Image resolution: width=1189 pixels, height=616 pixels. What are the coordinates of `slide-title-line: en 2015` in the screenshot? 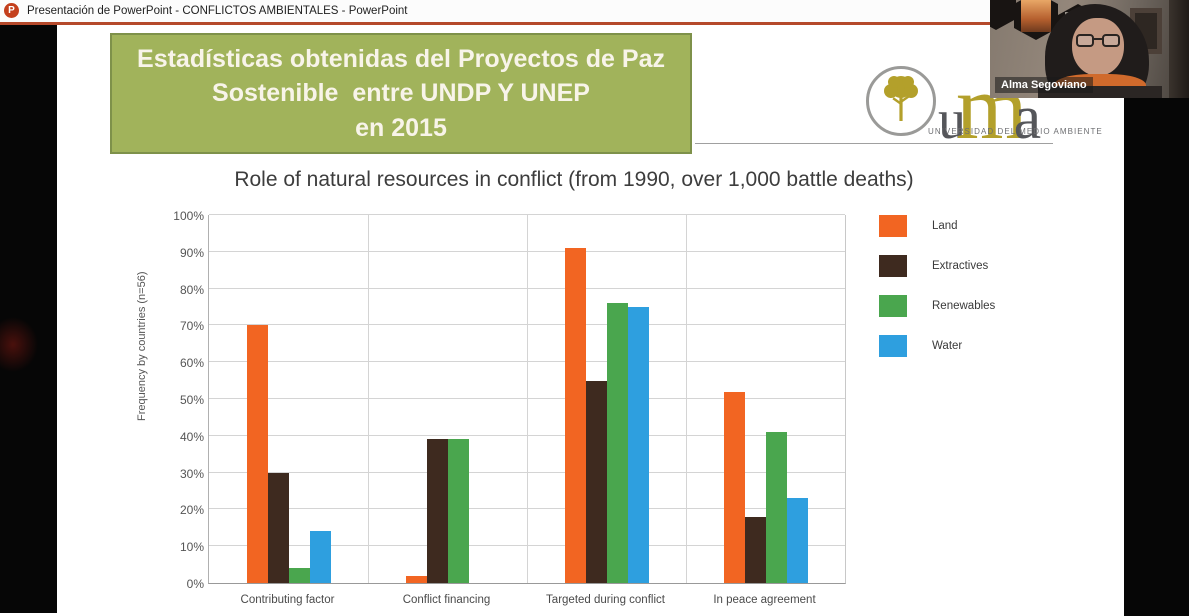 It's located at (401, 127).